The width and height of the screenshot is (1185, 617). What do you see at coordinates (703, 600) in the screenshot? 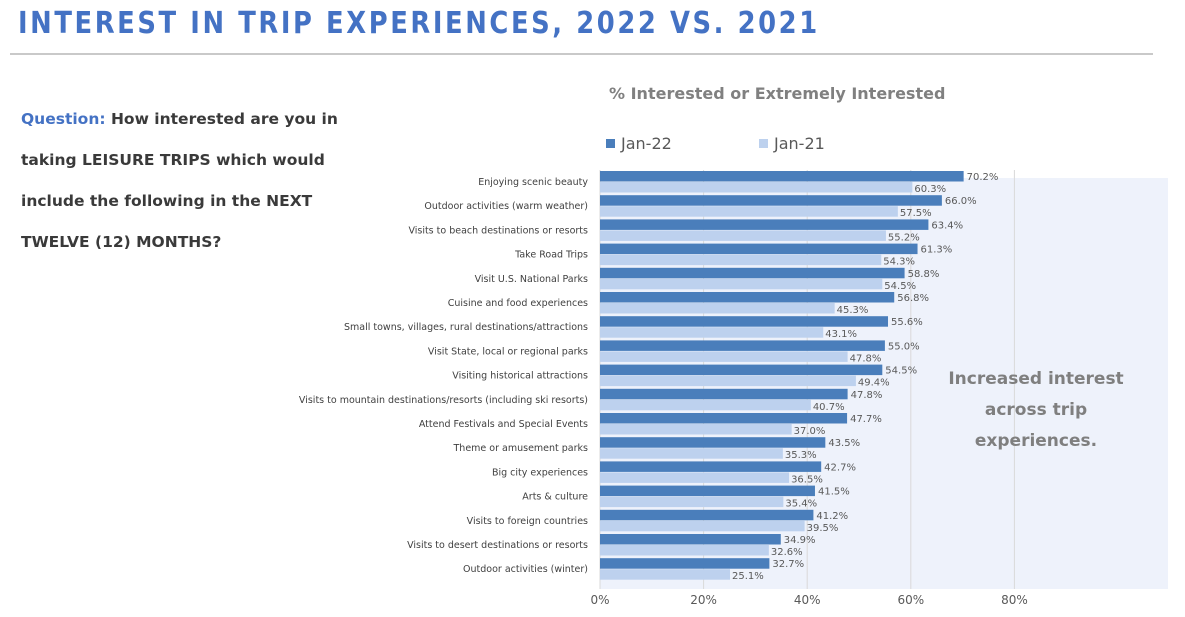
I see `x-tick-label: 20%` at bounding box center [703, 600].